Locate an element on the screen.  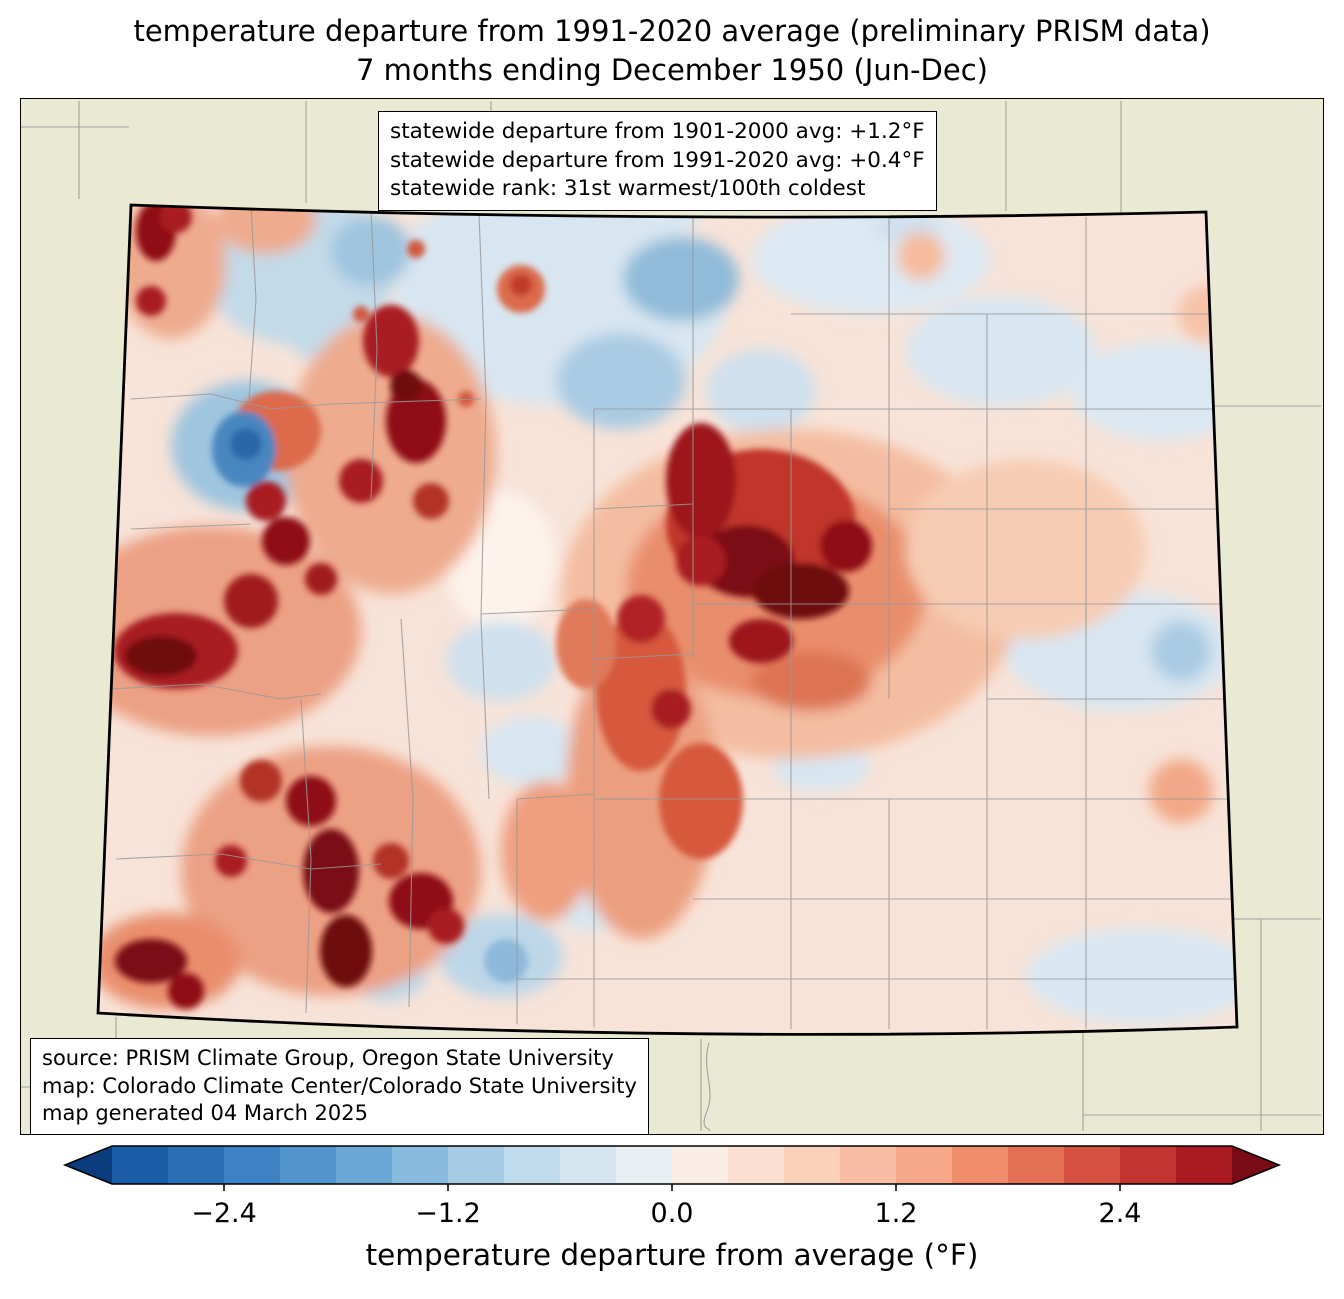
svg-text: 0.0 is located at coordinates (672, 1213).